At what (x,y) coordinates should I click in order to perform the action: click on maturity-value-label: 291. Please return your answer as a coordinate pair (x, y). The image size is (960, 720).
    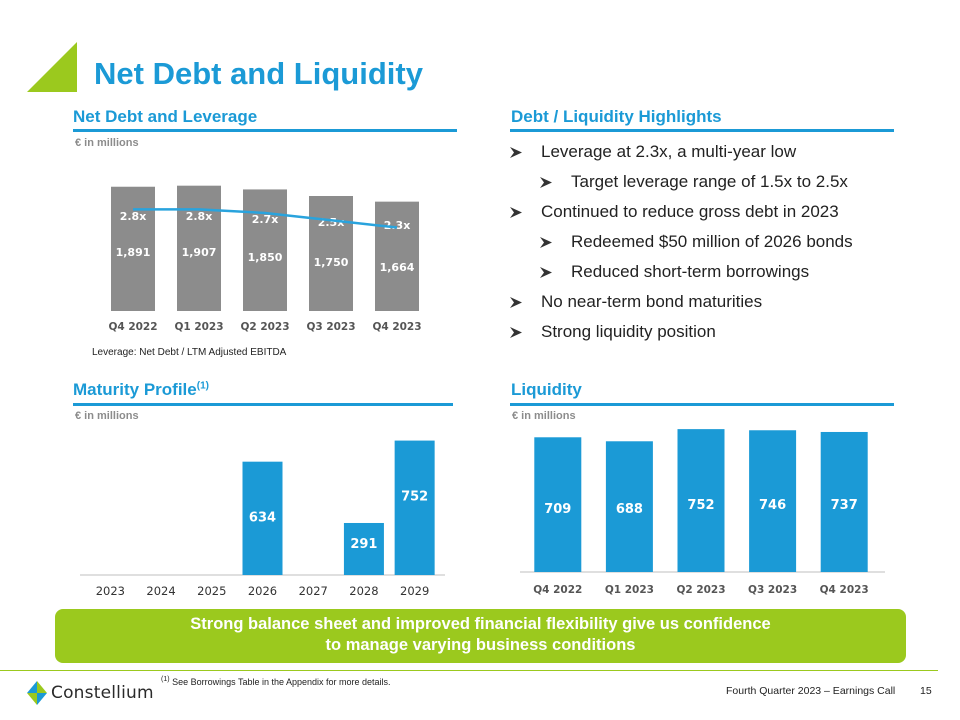
    Looking at the image, I should click on (363, 544).